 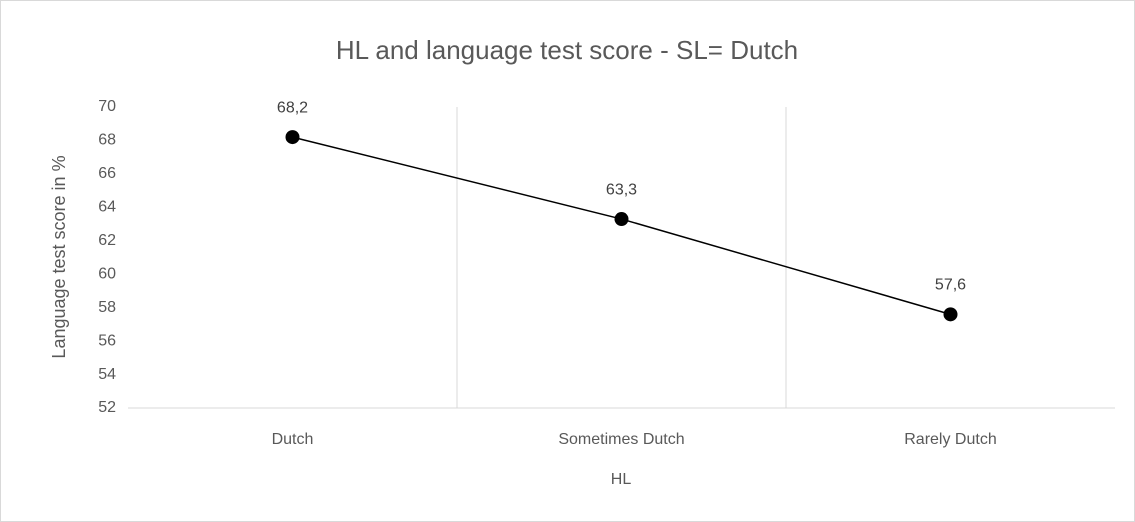 What do you see at coordinates (107, 240) in the screenshot?
I see `y-tick-label: 62` at bounding box center [107, 240].